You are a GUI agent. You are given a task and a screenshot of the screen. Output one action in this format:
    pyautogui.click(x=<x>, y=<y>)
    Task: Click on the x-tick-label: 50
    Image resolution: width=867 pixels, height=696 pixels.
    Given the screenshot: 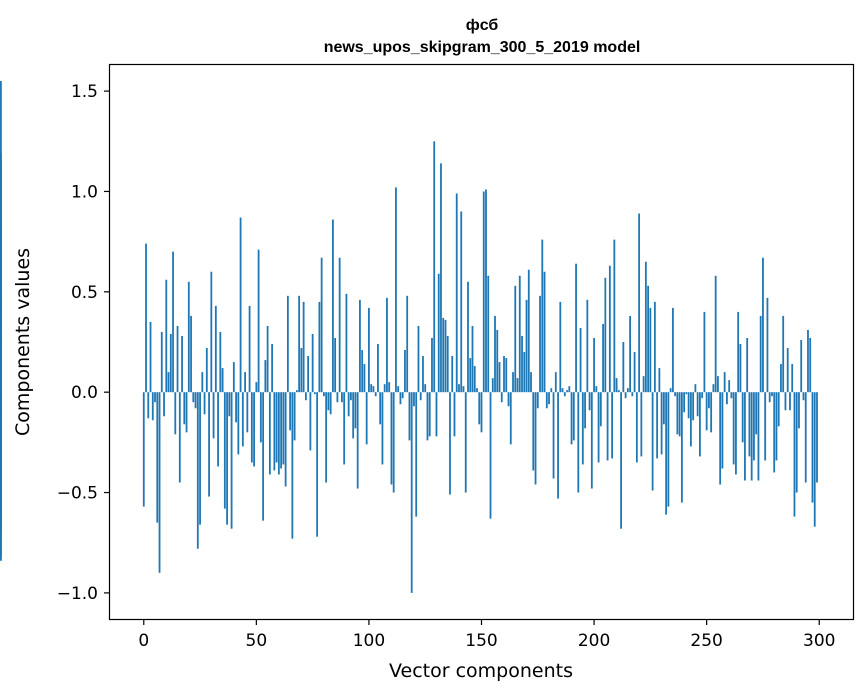 What is the action you would take?
    pyautogui.click(x=257, y=641)
    